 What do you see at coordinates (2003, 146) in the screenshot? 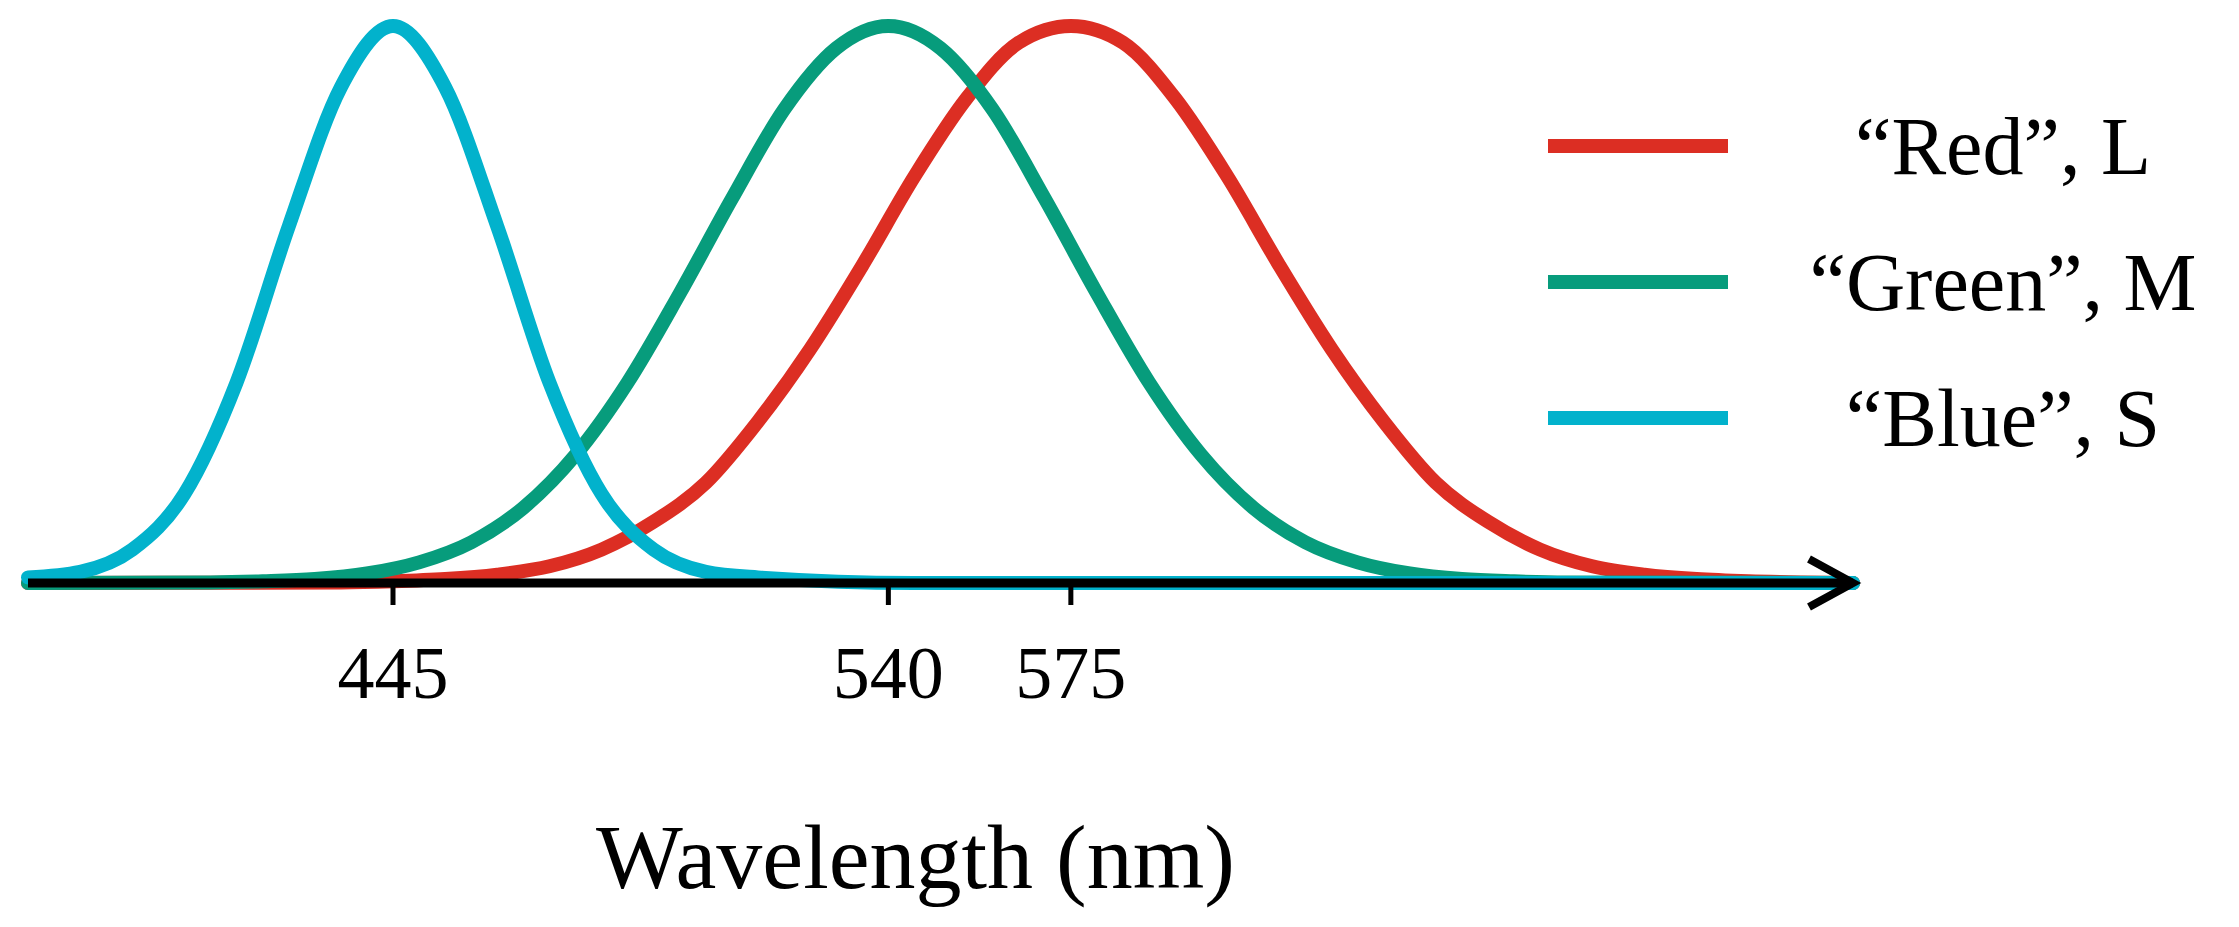
I see `legend-label: “Red”, L` at bounding box center [2003, 146].